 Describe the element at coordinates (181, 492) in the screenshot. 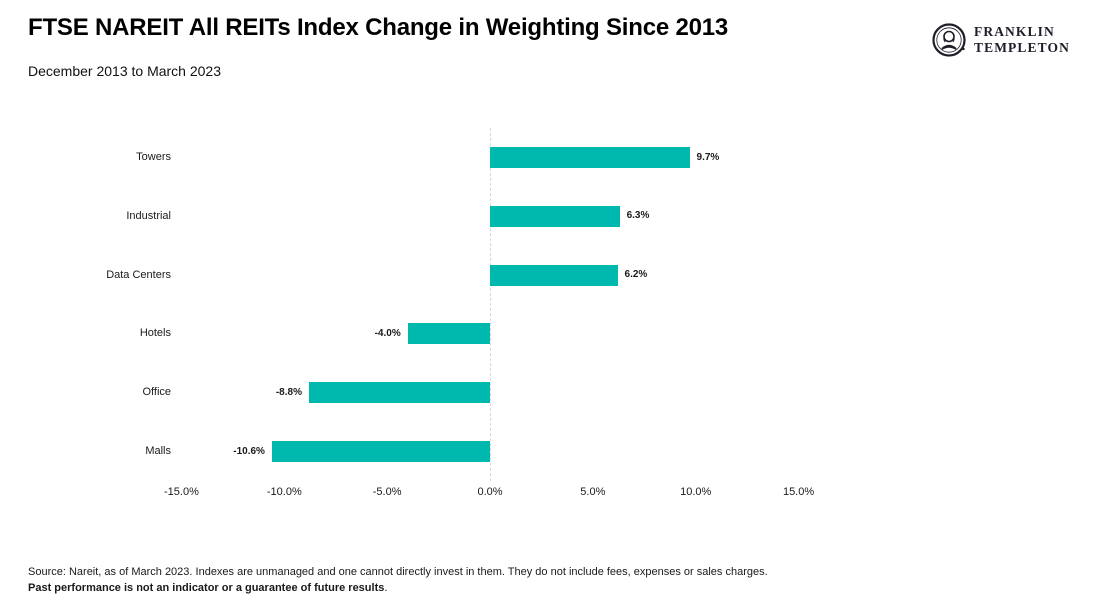

I see `x-tick-label: -15.0%` at that location.